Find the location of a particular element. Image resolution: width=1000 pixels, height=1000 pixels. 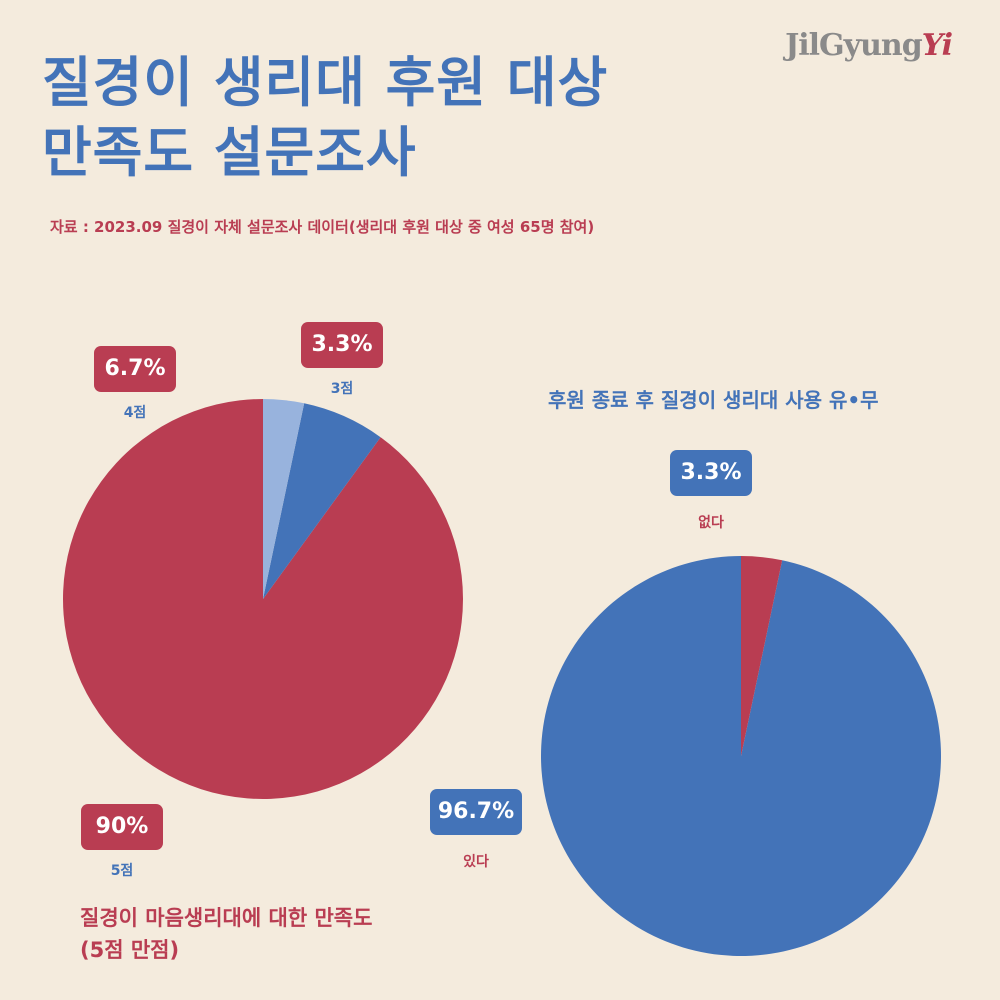

no-label: 없다 is located at coordinates (711, 523).